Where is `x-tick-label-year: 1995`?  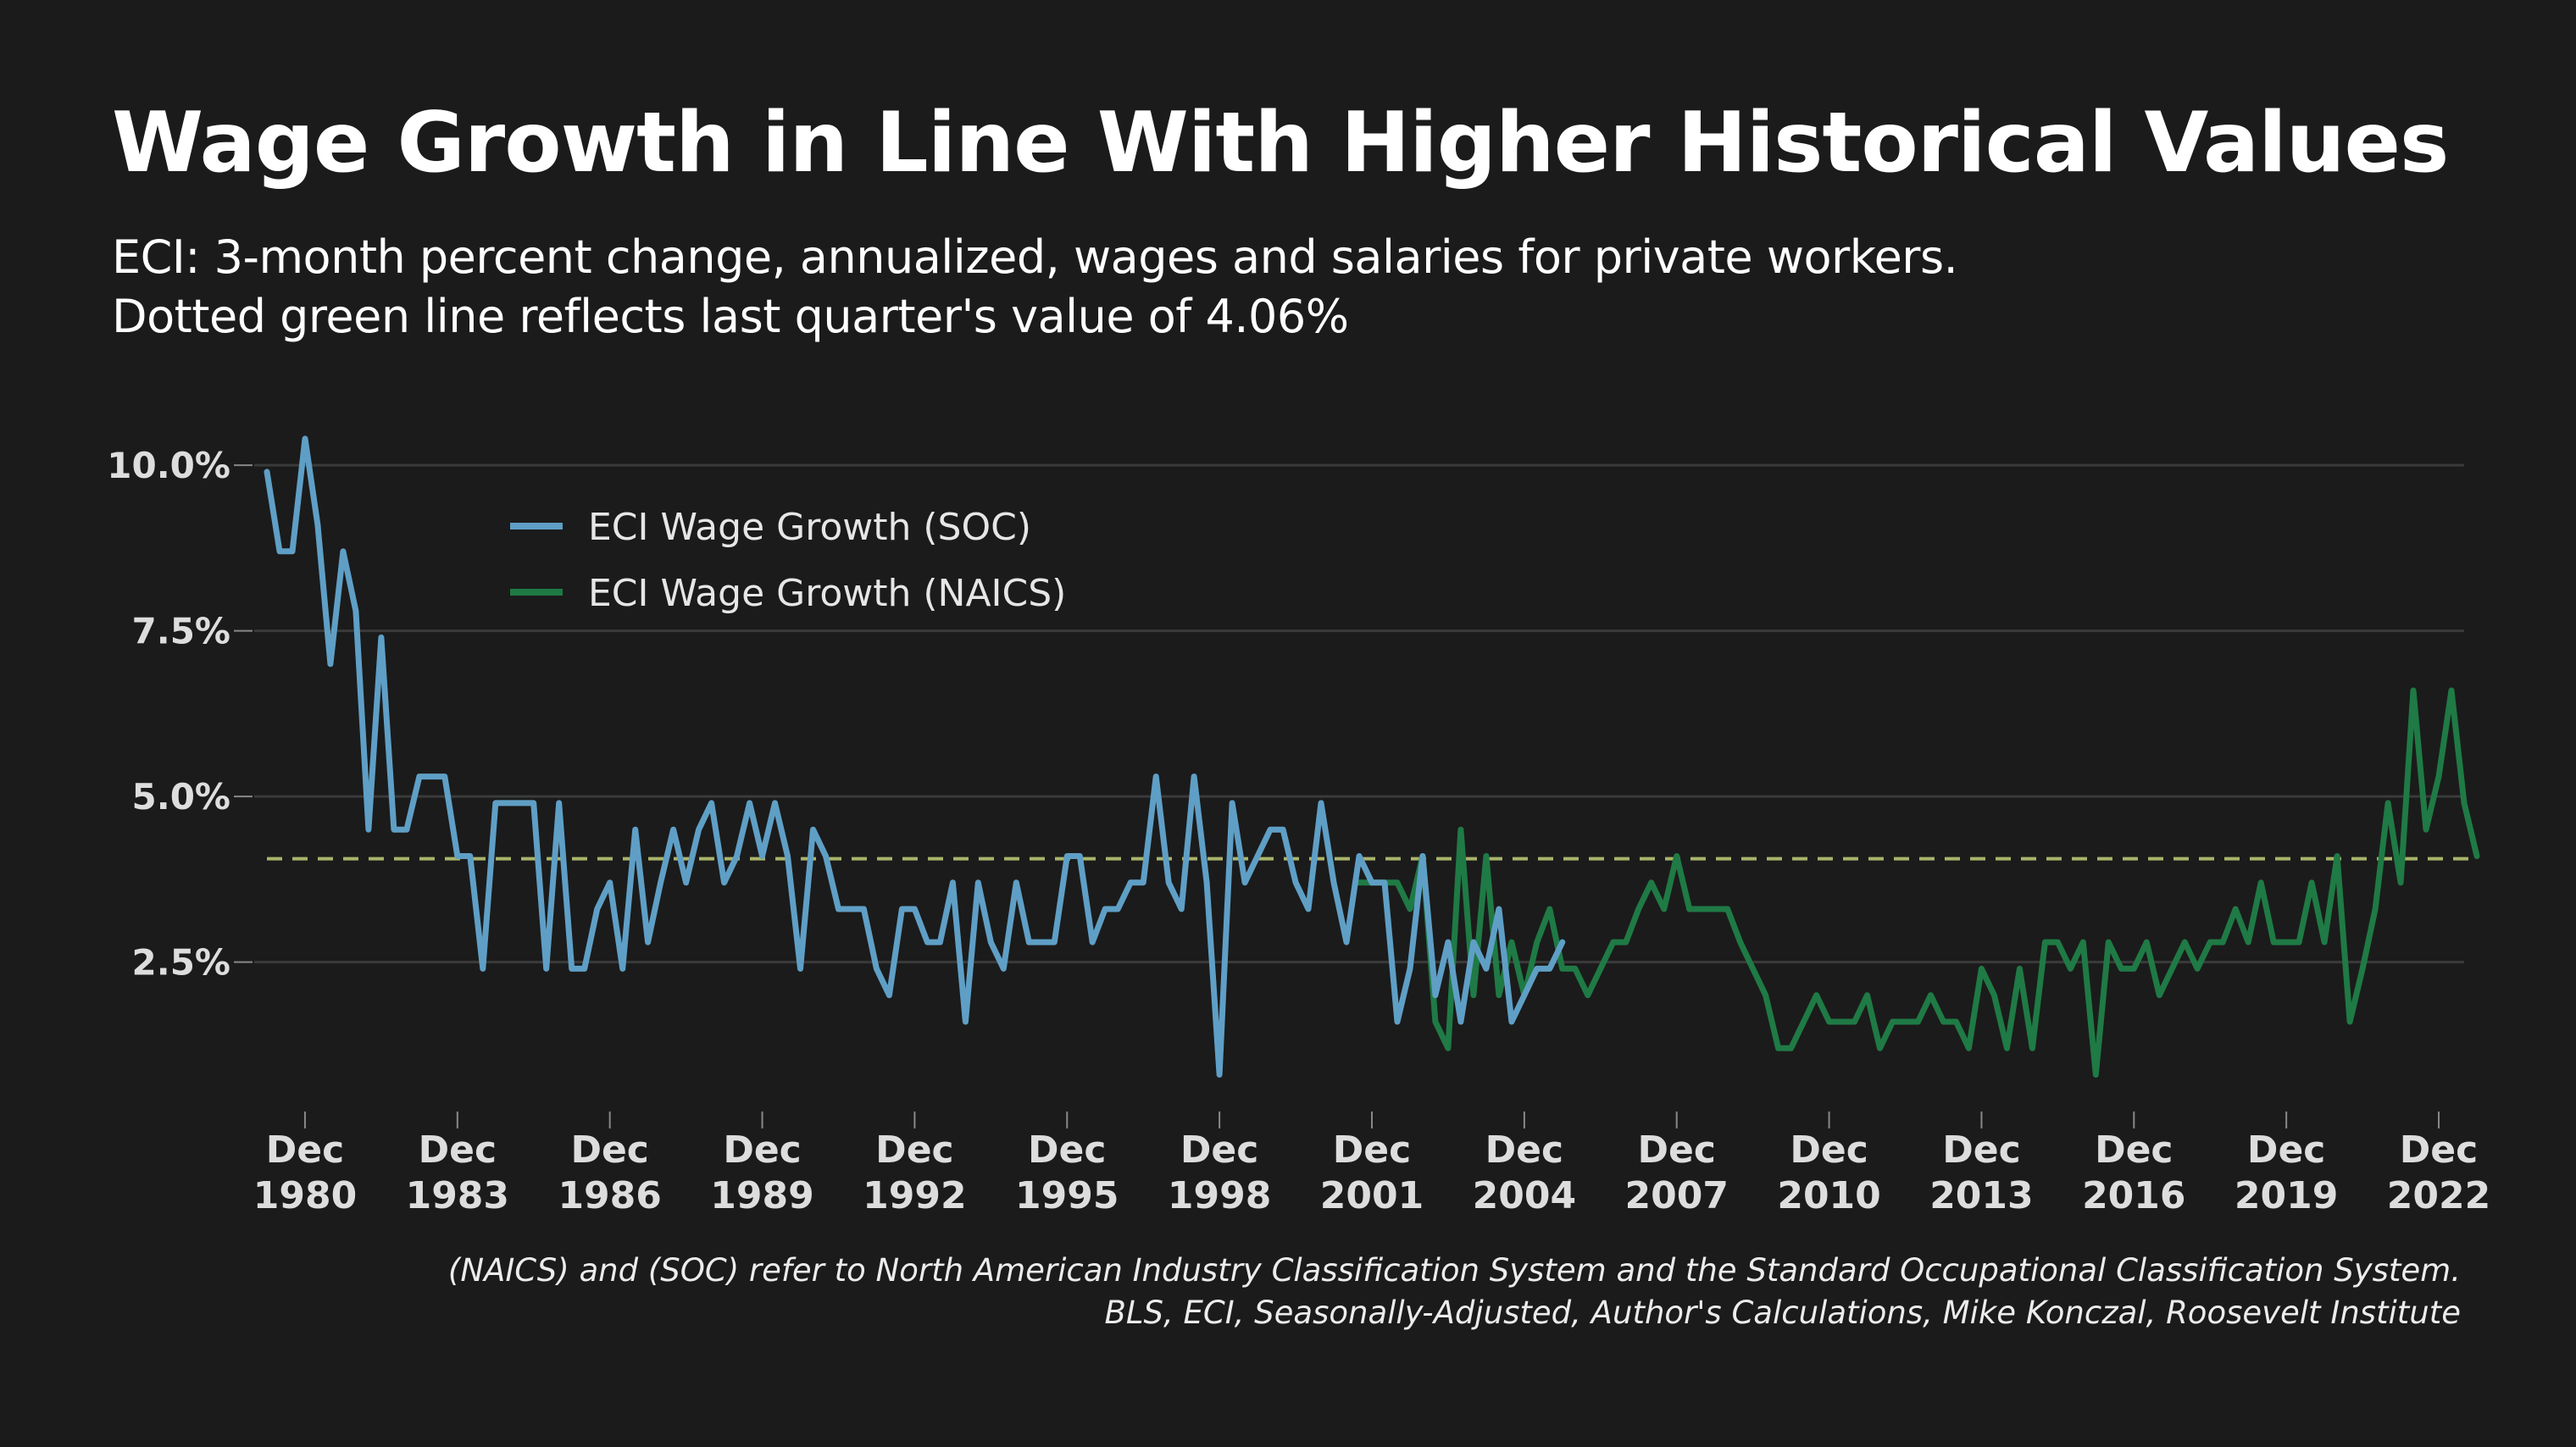
x-tick-label-year: 1995 is located at coordinates (1067, 1195).